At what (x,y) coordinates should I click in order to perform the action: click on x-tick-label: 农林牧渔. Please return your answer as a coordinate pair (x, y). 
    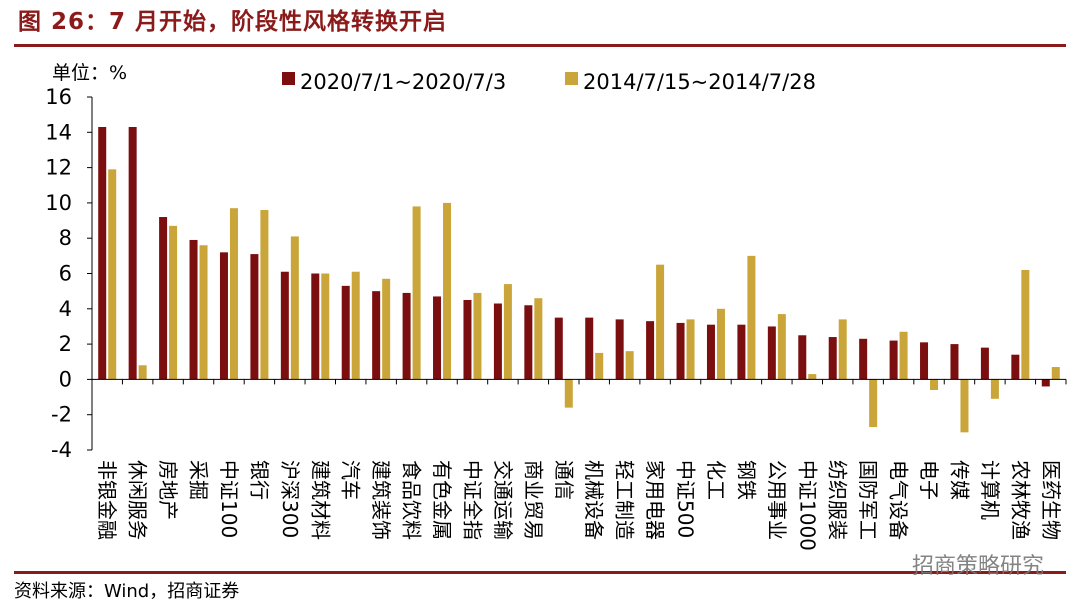
    Looking at the image, I should click on (1020, 500).